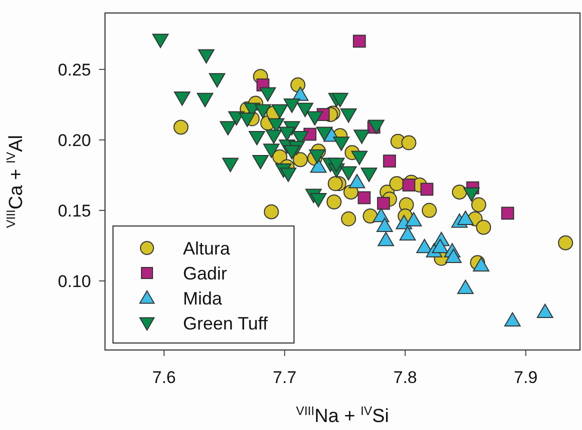 This screenshot has width=582, height=430. I want to click on x-tick-label: 7.8, so click(405, 377).